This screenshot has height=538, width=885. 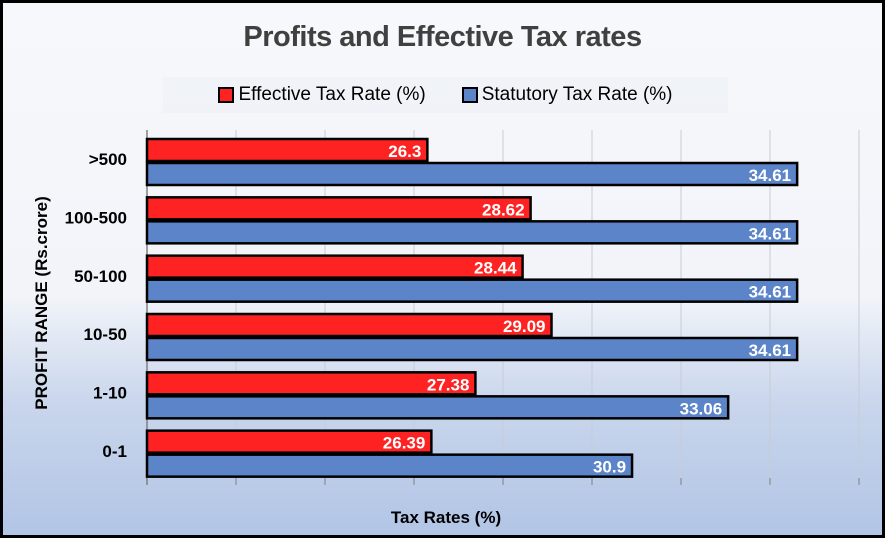 I want to click on data-label: 26.39, so click(x=404, y=443).